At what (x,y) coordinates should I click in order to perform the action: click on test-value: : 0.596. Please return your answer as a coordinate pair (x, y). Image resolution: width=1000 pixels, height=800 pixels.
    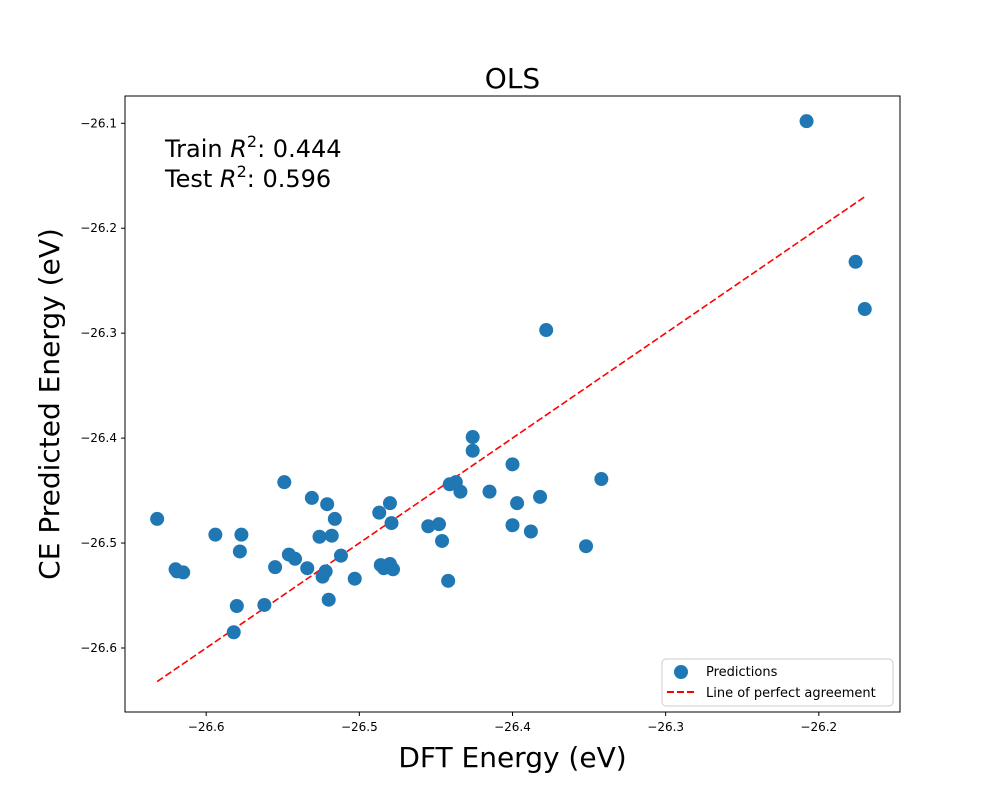
    Looking at the image, I should click on (289, 179).